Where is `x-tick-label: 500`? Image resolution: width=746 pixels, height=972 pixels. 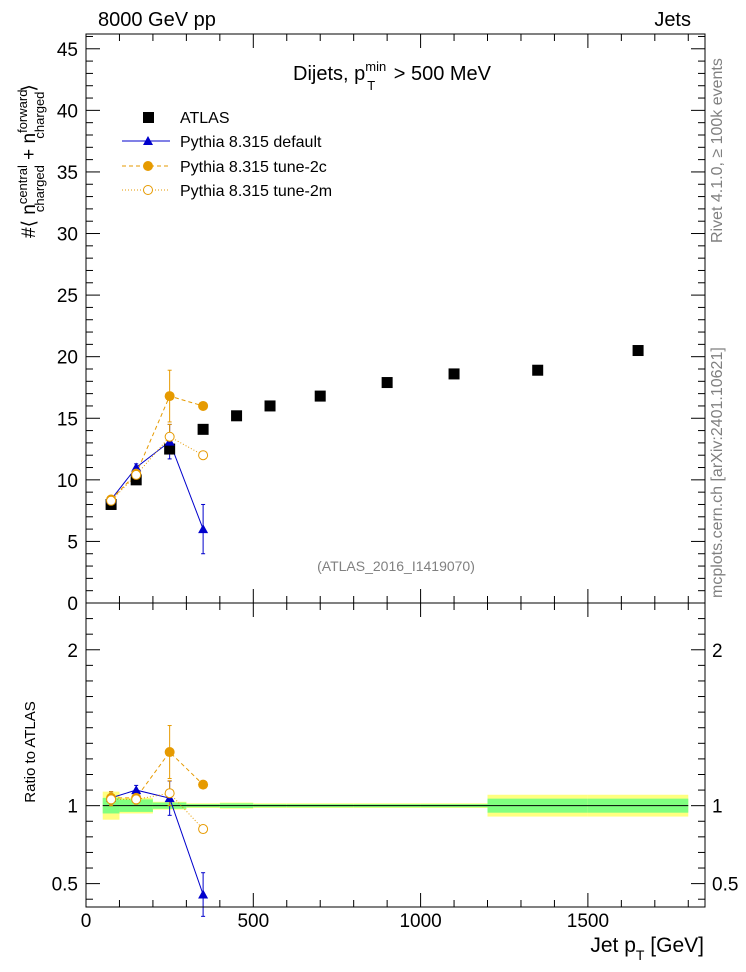
x-tick-label: 500 is located at coordinates (253, 921).